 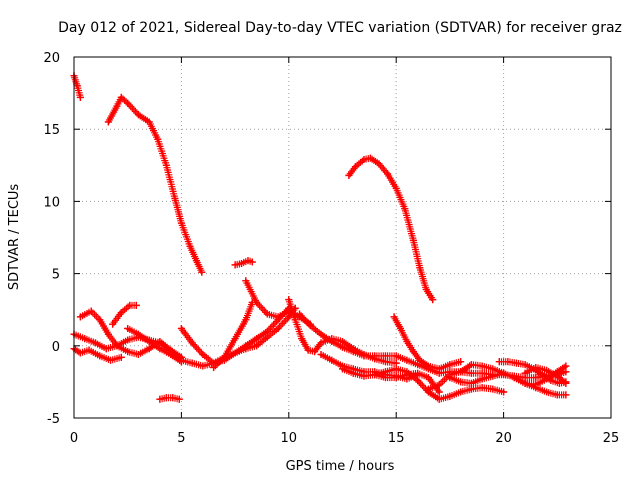 I want to click on x-tick-label: 5, so click(x=181, y=438).